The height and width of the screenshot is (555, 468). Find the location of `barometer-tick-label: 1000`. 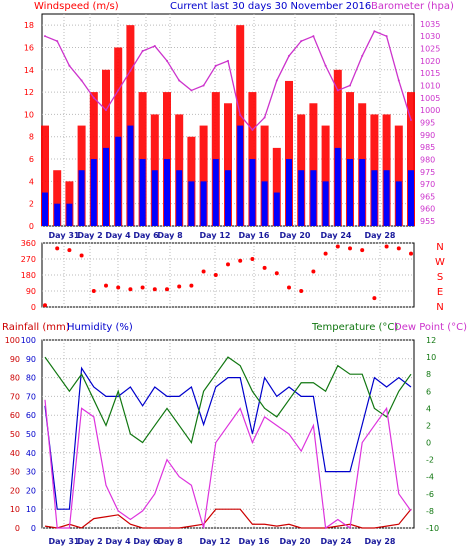

barometer-tick-label: 1000 is located at coordinates (430, 110).